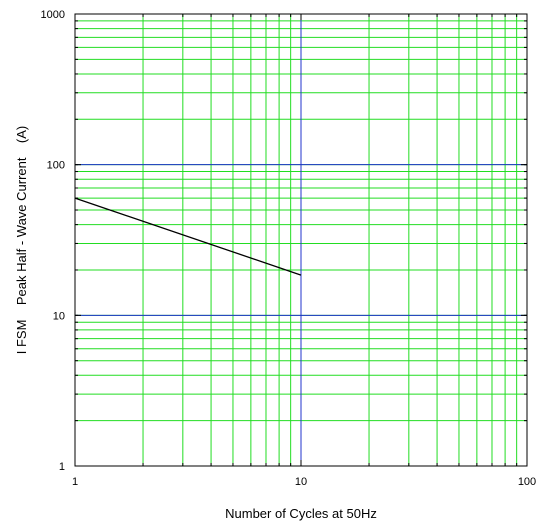 The image size is (547, 526). What do you see at coordinates (21, 240) in the screenshot?
I see `y-axis-label: I FSM Peak Half - Wave Current (A)` at bounding box center [21, 240].